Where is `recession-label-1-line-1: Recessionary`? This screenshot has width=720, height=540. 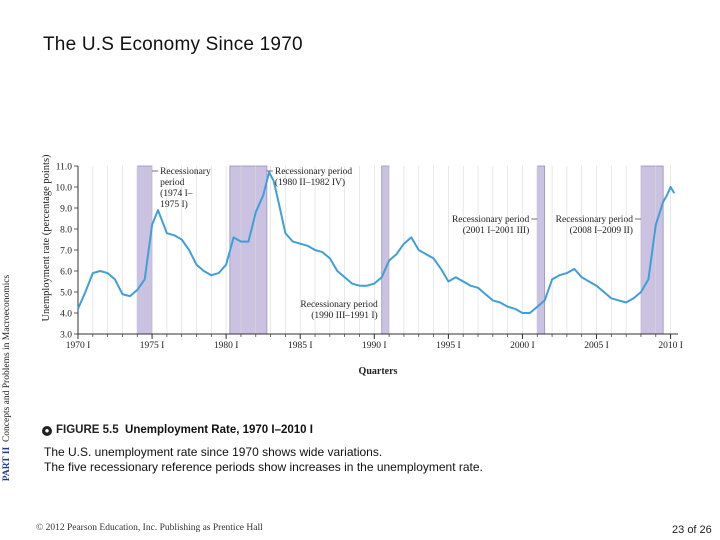
recession-label-1-line-1: Recessionary is located at coordinates (185, 172).